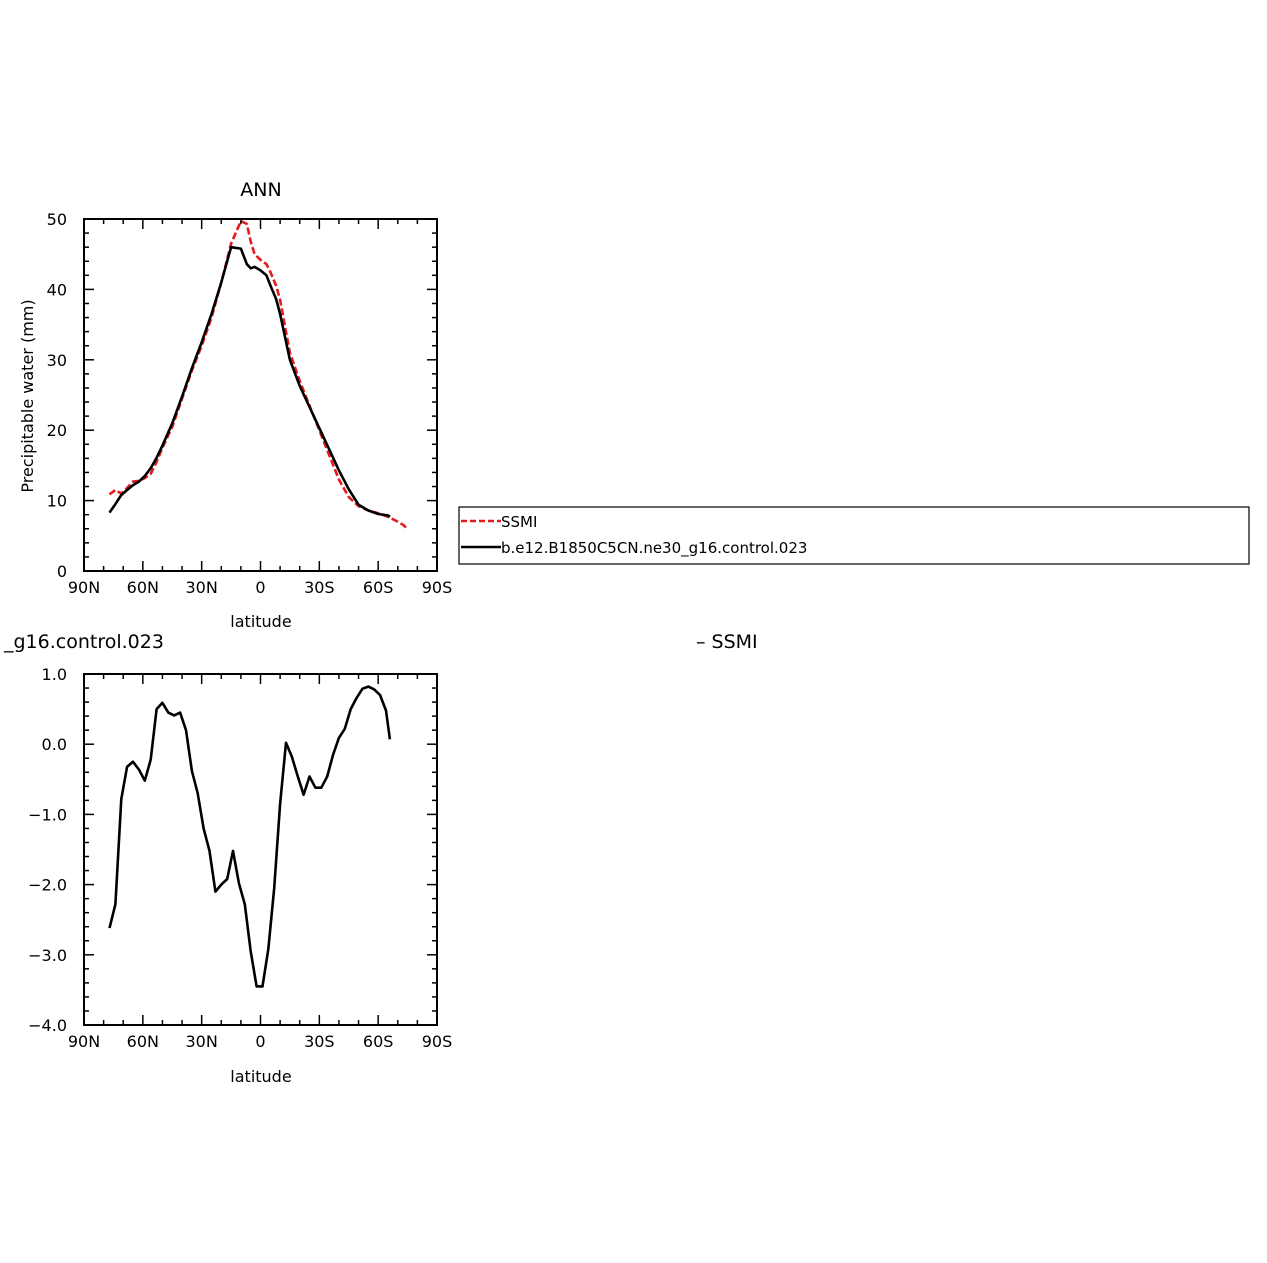  I want to click on panel-top-y-tick-label: 0, so click(62, 571).